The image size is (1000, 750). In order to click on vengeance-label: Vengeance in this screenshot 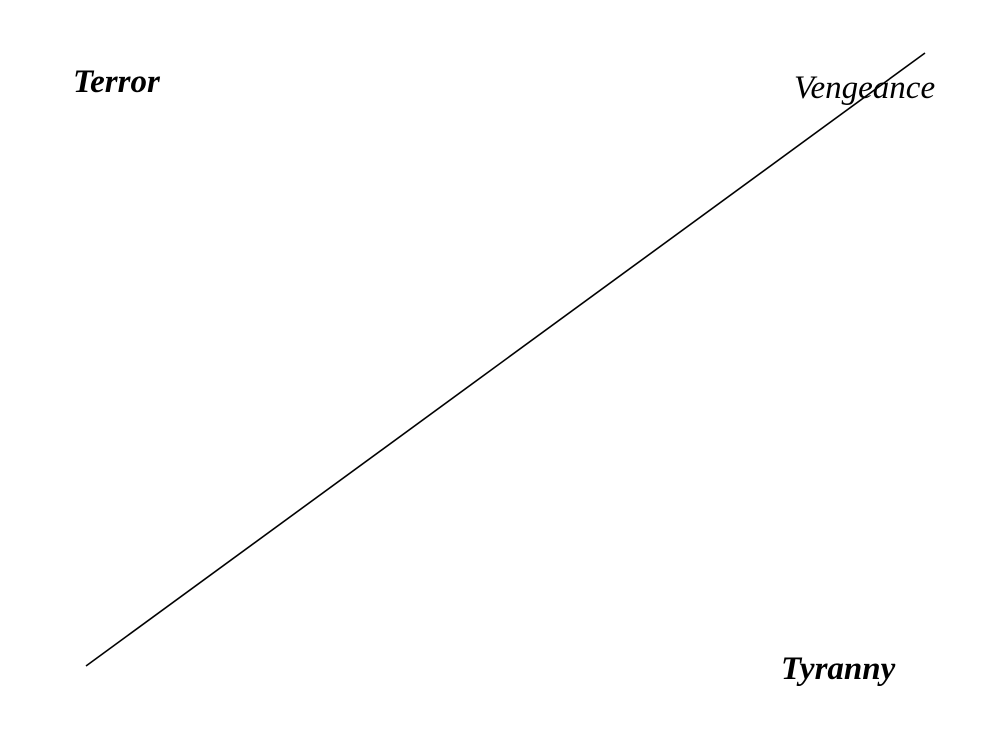, I will do `click(865, 88)`.